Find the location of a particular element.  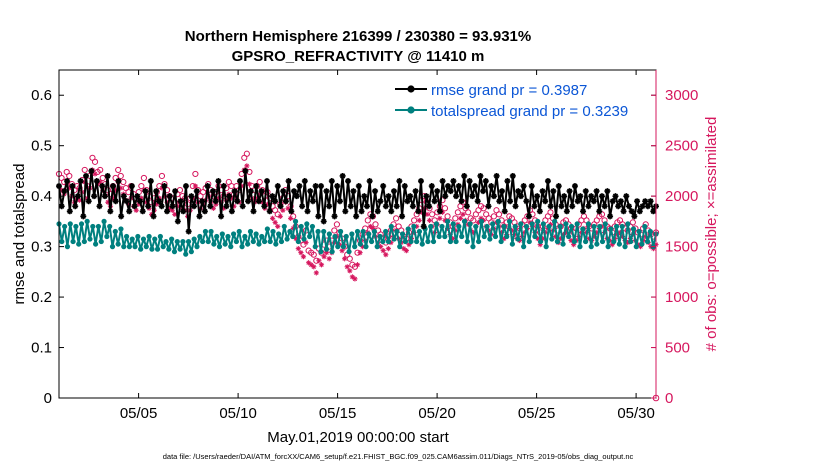

legend-rmse-marker is located at coordinates (411, 89).